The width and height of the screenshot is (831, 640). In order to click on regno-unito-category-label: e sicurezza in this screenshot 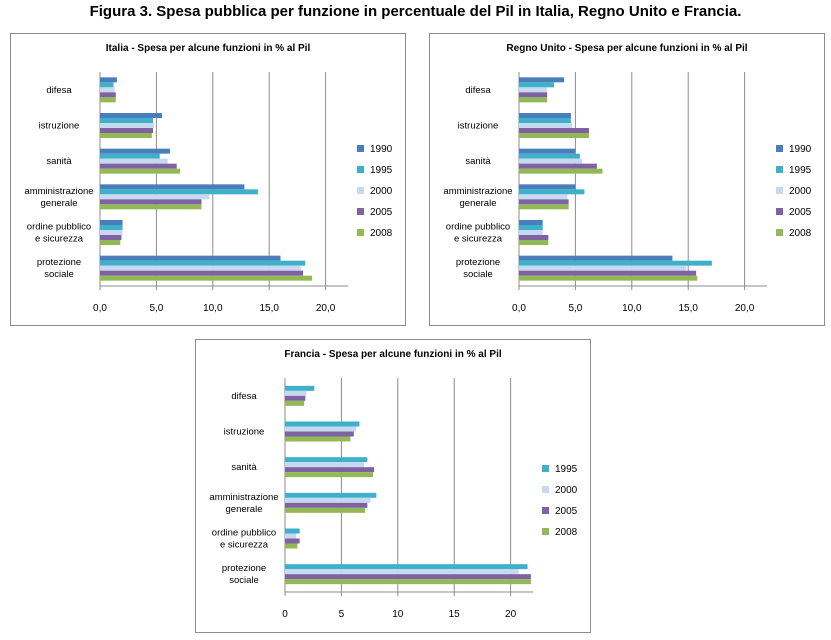, I will do `click(478, 239)`.